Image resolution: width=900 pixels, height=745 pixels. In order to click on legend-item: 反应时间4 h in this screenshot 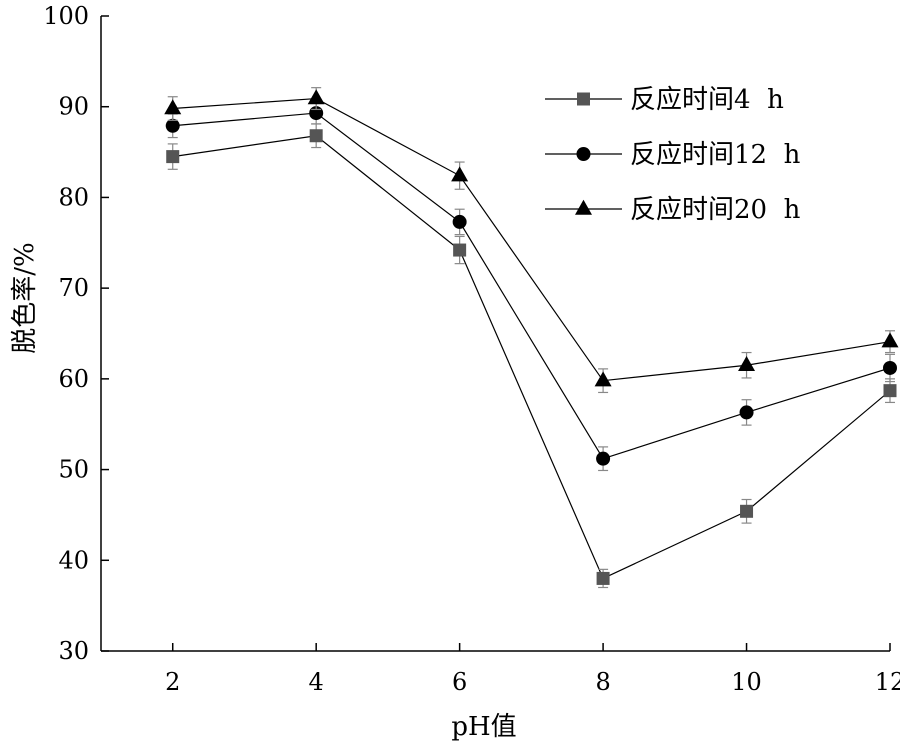, I will do `click(664, 100)`.